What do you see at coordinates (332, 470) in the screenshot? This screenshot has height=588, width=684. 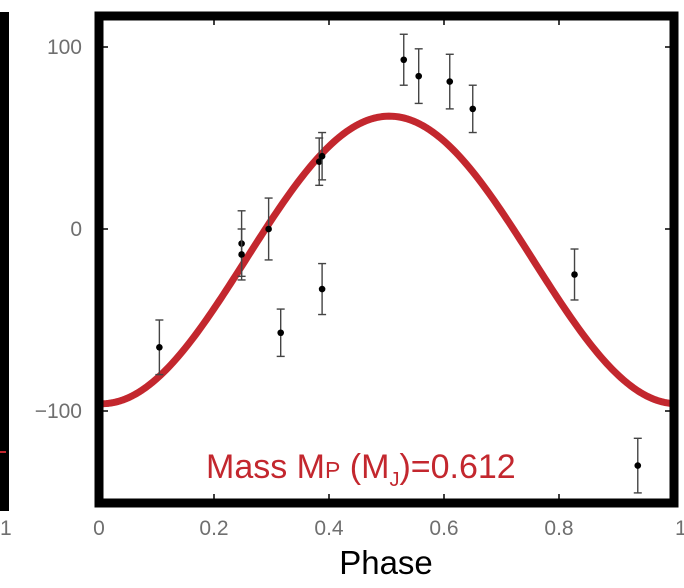 I see `mass-annotation-subscript-p: P` at bounding box center [332, 470].